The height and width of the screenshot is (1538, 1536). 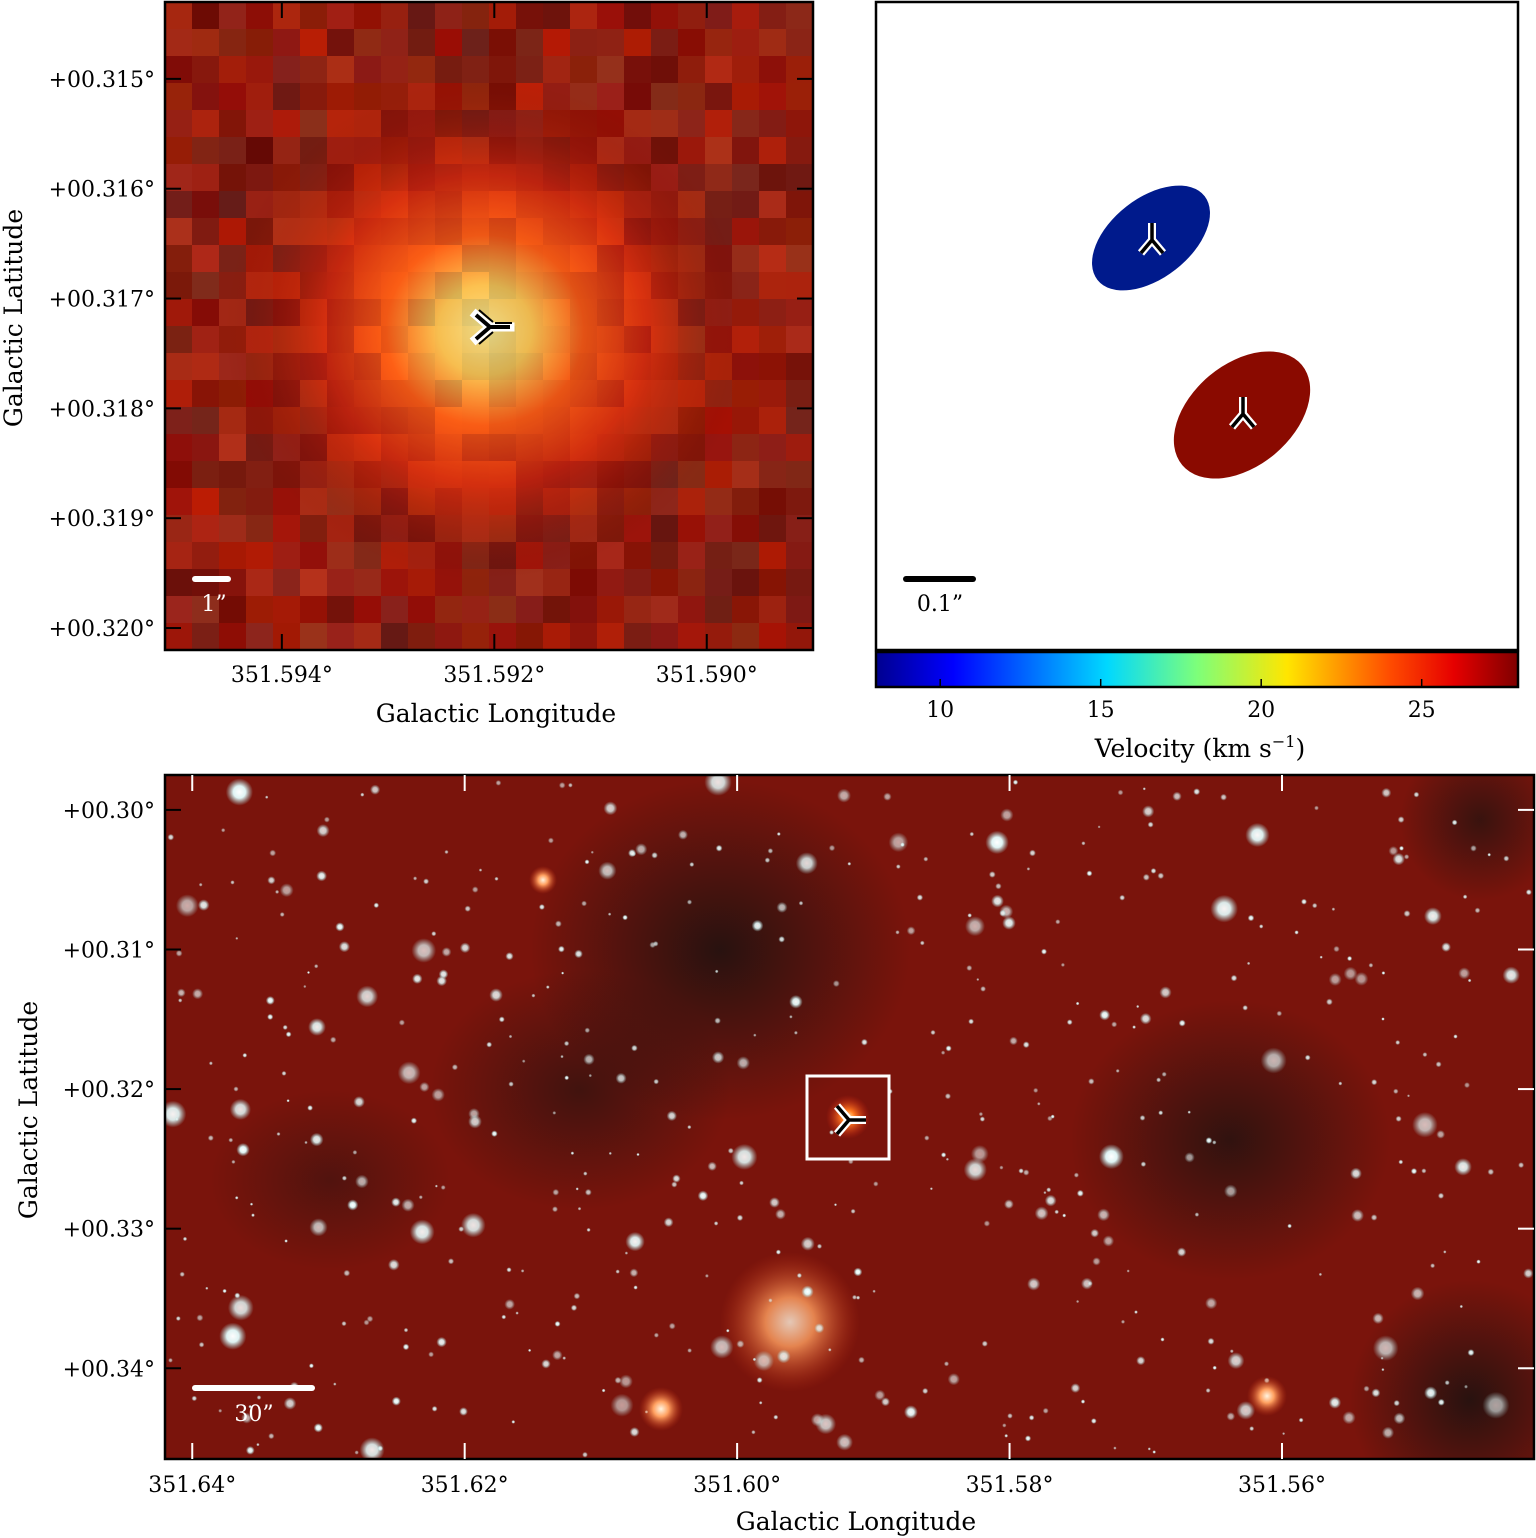 What do you see at coordinates (102, 300) in the screenshot?
I see `y-tick-label: +00.317°` at bounding box center [102, 300].